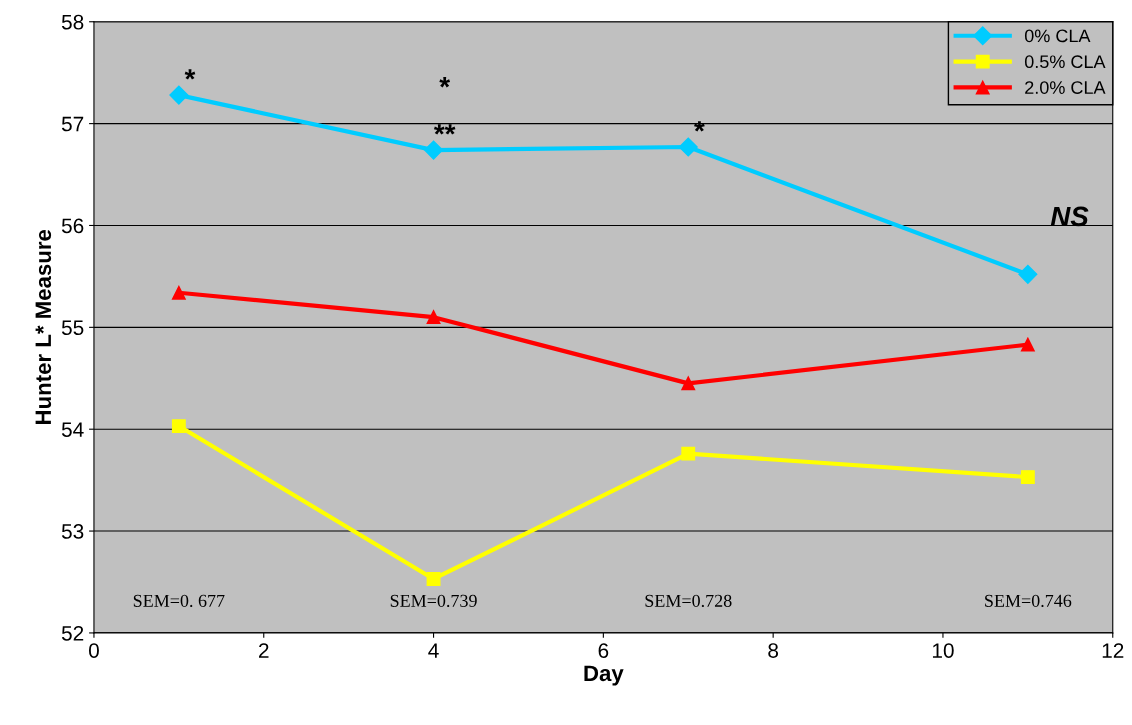 The image size is (1132, 725). What do you see at coordinates (604, 675) in the screenshot?
I see `x-axis-title: Day` at bounding box center [604, 675].